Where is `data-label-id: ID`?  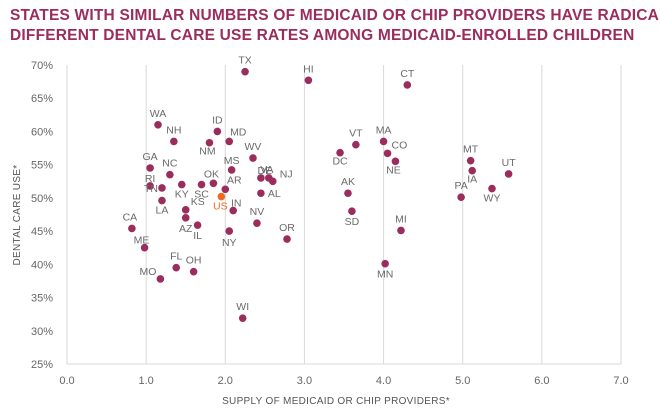
data-label-id: ID is located at coordinates (217, 120).